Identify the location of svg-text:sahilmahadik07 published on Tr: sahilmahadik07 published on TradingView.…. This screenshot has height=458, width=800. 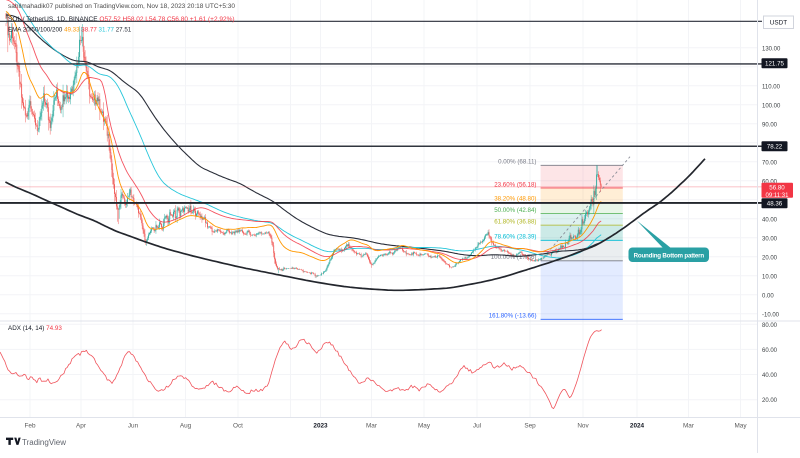
(121, 6).